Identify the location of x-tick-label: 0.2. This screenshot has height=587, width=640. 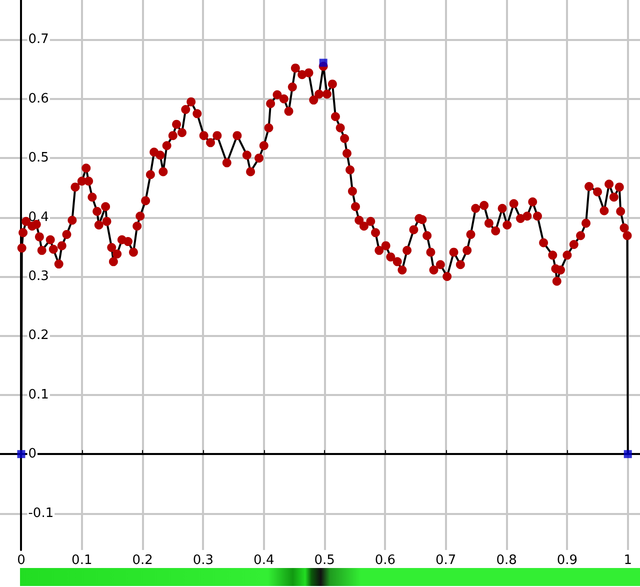
(142, 560).